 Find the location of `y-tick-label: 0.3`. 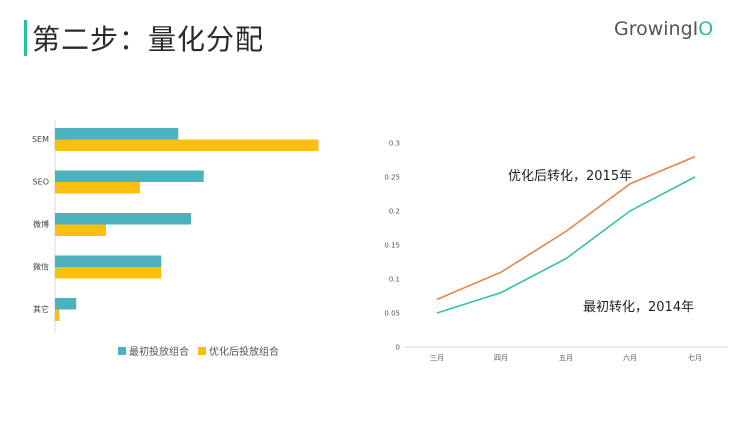

y-tick-label: 0.3 is located at coordinates (394, 144).